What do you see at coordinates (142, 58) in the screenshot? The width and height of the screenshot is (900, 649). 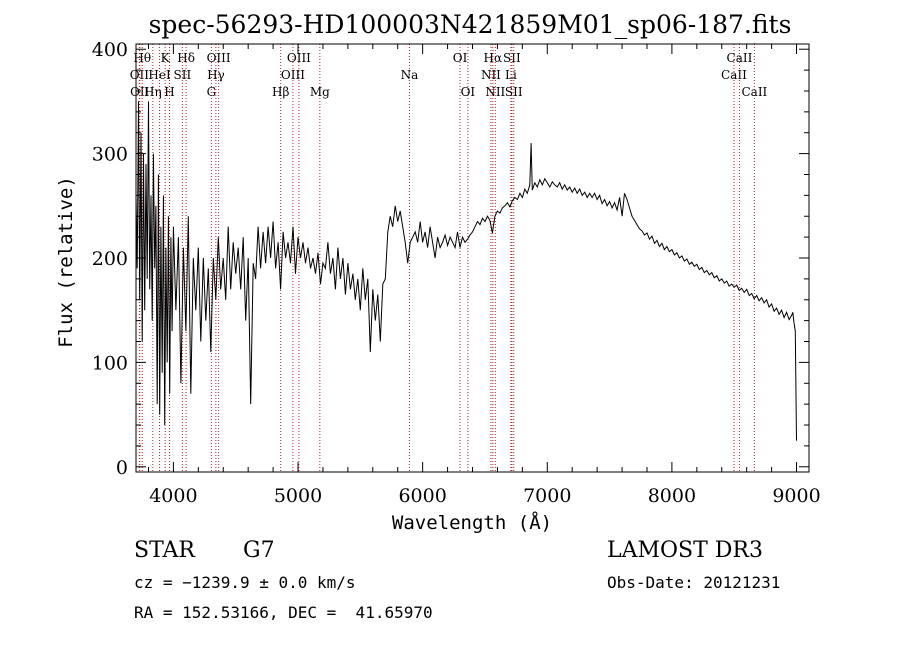 I see `line-label-hθ: Hθ` at bounding box center [142, 58].